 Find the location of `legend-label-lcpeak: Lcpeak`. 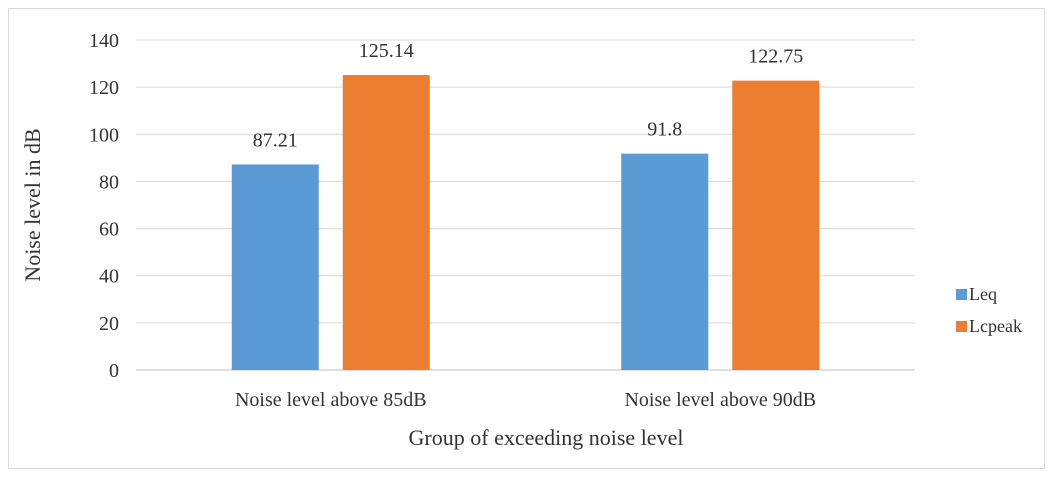

legend-label-lcpeak: Lcpeak is located at coordinates (995, 326).